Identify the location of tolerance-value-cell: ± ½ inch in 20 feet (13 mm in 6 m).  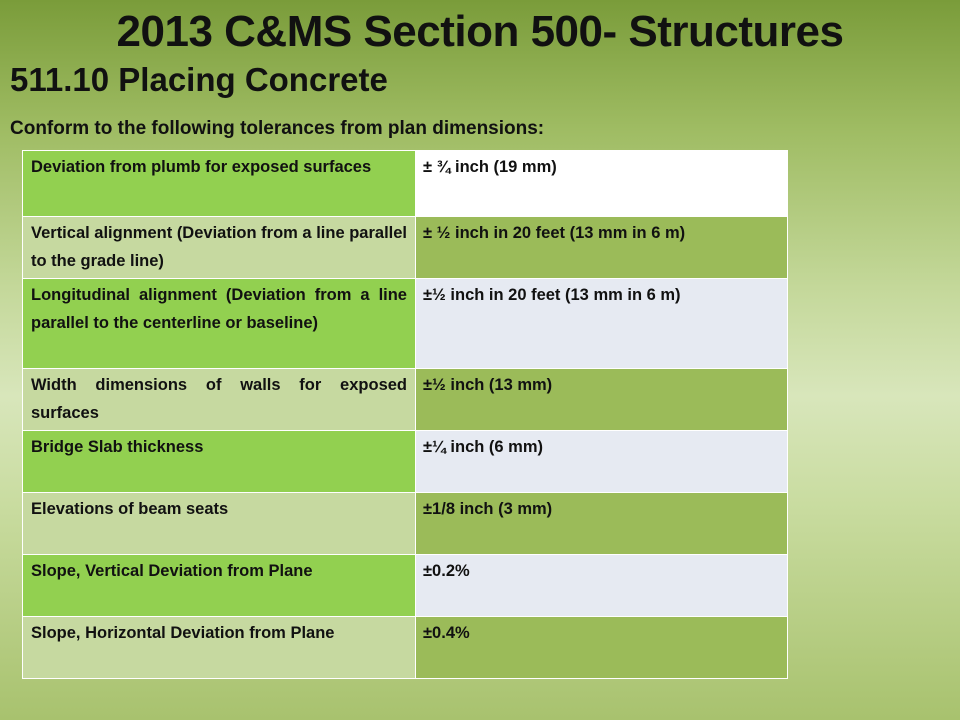
(601, 247).